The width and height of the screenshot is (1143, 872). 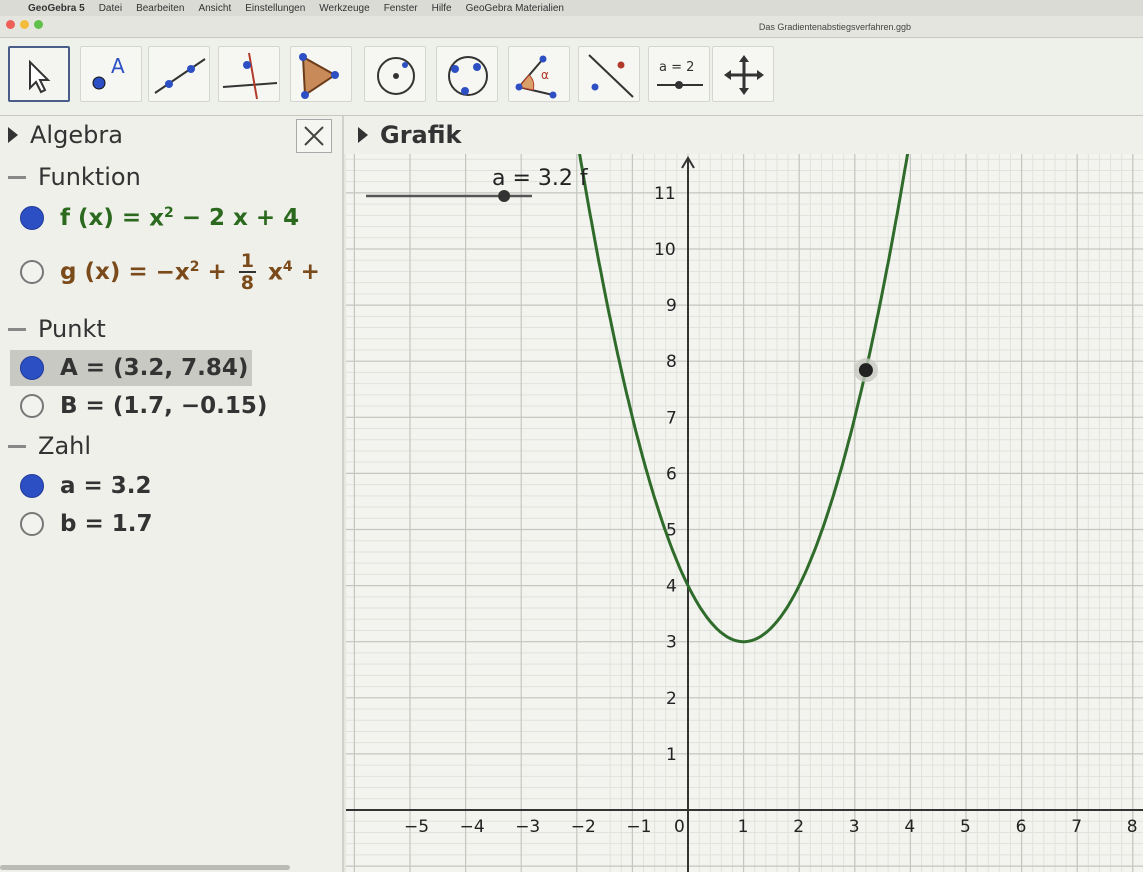 What do you see at coordinates (671, 531) in the screenshot?
I see `y-tick-label: 5` at bounding box center [671, 531].